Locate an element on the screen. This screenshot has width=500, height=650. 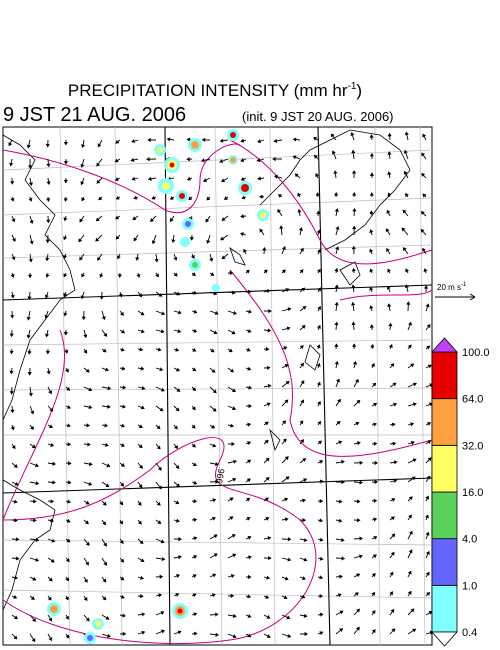
title-superscript: -1 is located at coordinates (352, 86).